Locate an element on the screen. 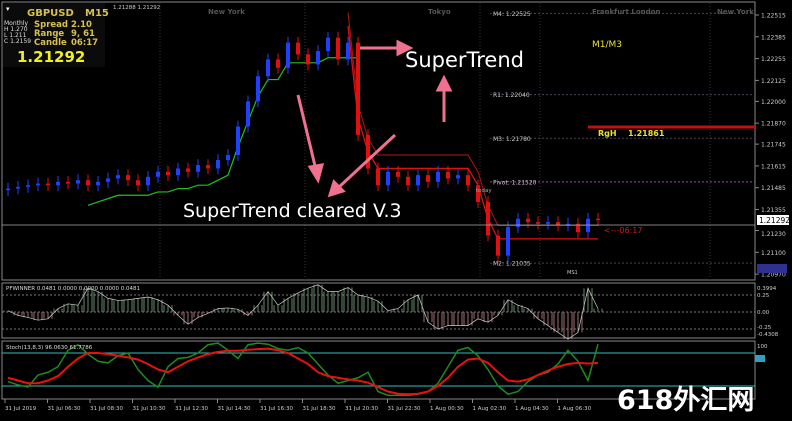 This screenshot has width=792, height=421. y-tick-label: 1.22000 is located at coordinates (773, 102).